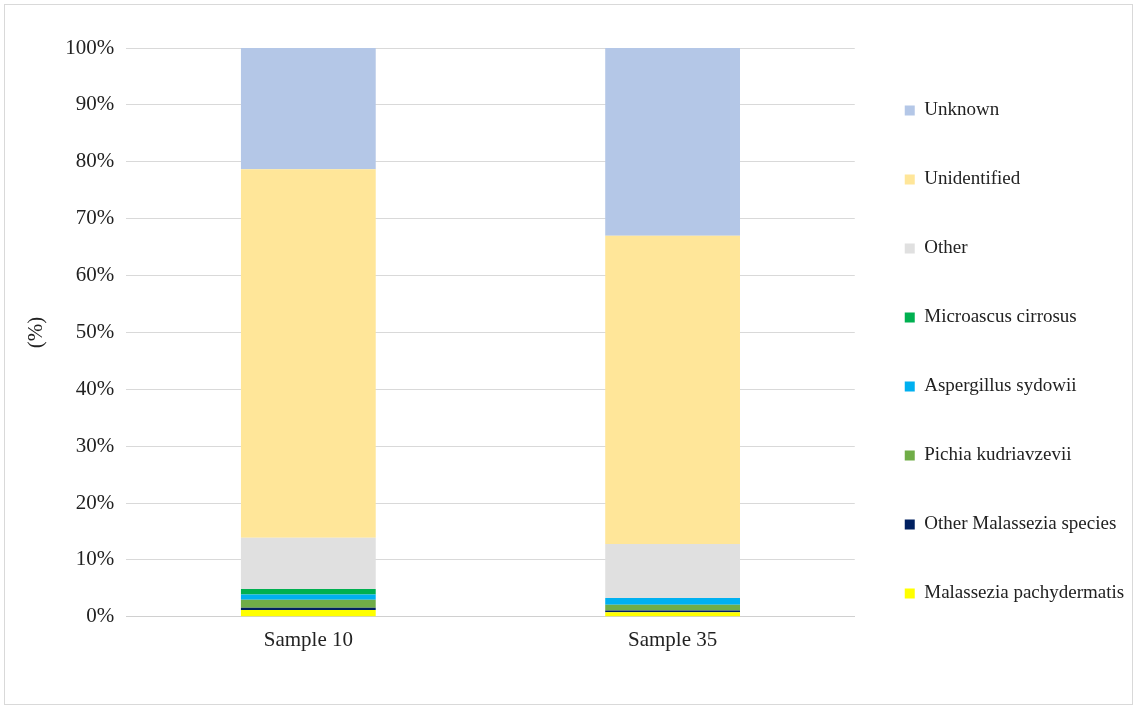 The image size is (1139, 711). Describe the element at coordinates (95, 444) in the screenshot. I see `y-tick-label: 30%` at that location.